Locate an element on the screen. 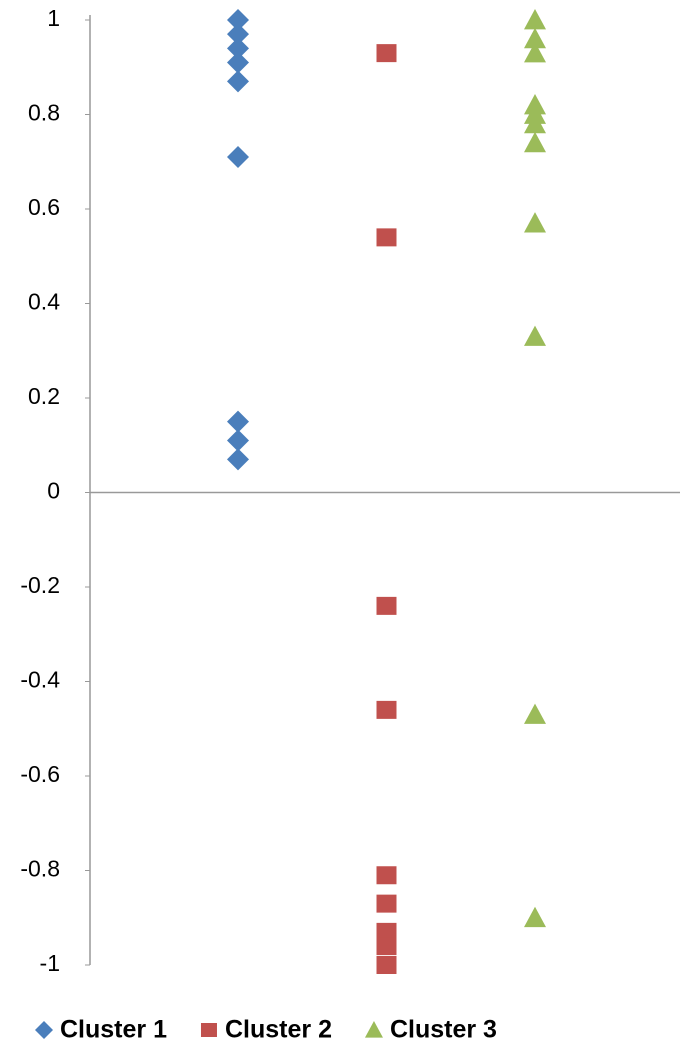 This screenshot has height=1050, width=685. legend-label: Cluster 3 is located at coordinates (443, 1030).